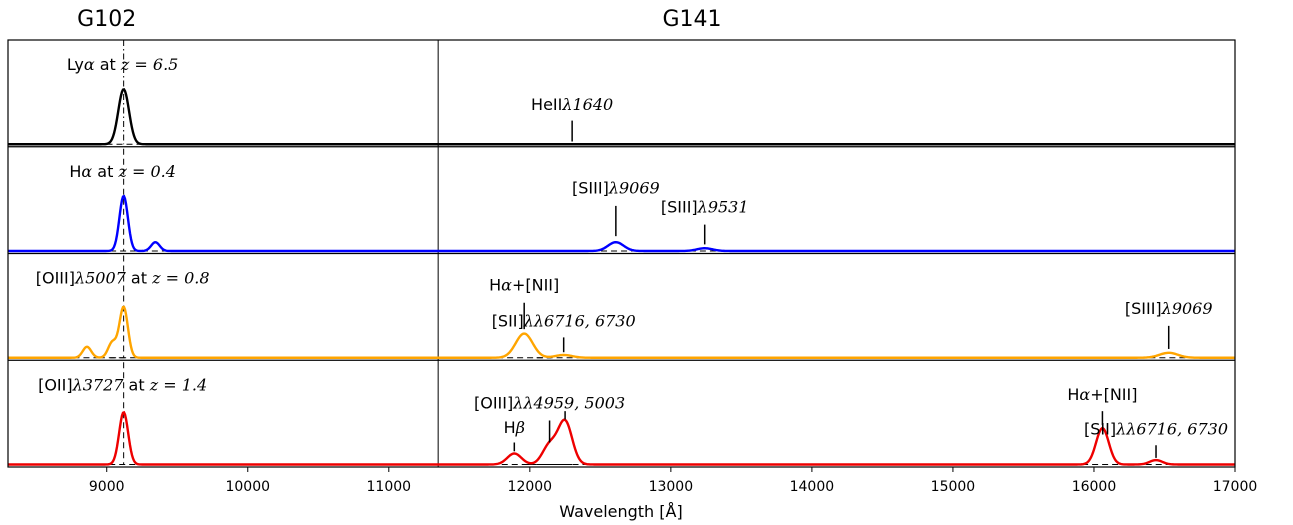 The height and width of the screenshot is (525, 1293). Describe the element at coordinates (620, 511) in the screenshot. I see `x-axis-label: Wavelength [Å]` at that location.